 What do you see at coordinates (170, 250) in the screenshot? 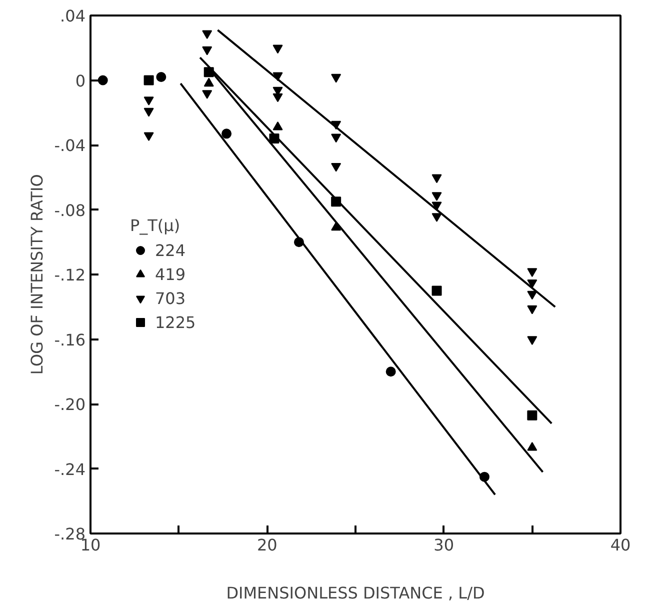
I see `legend-label: 224` at bounding box center [170, 250].